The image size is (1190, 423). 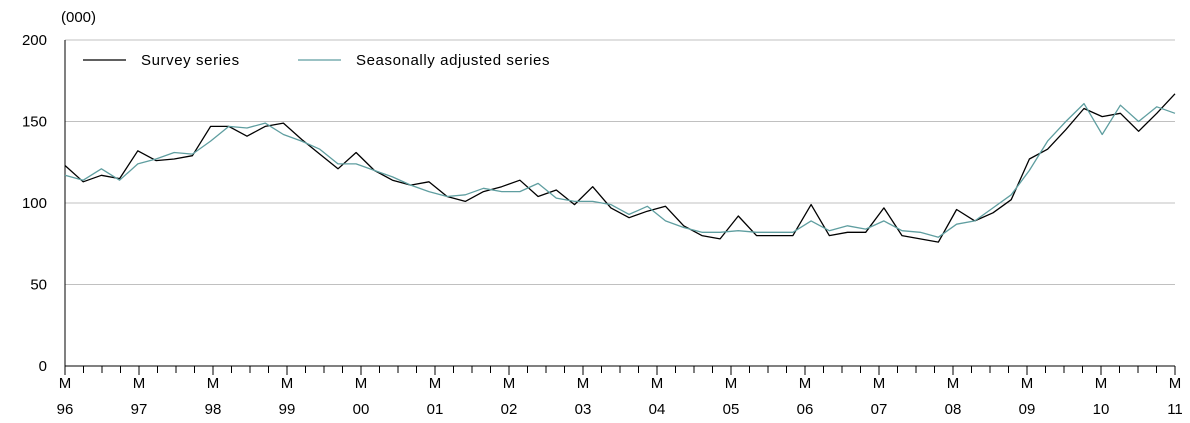 I want to click on x-tick-label-year: 00, so click(x=361, y=409).